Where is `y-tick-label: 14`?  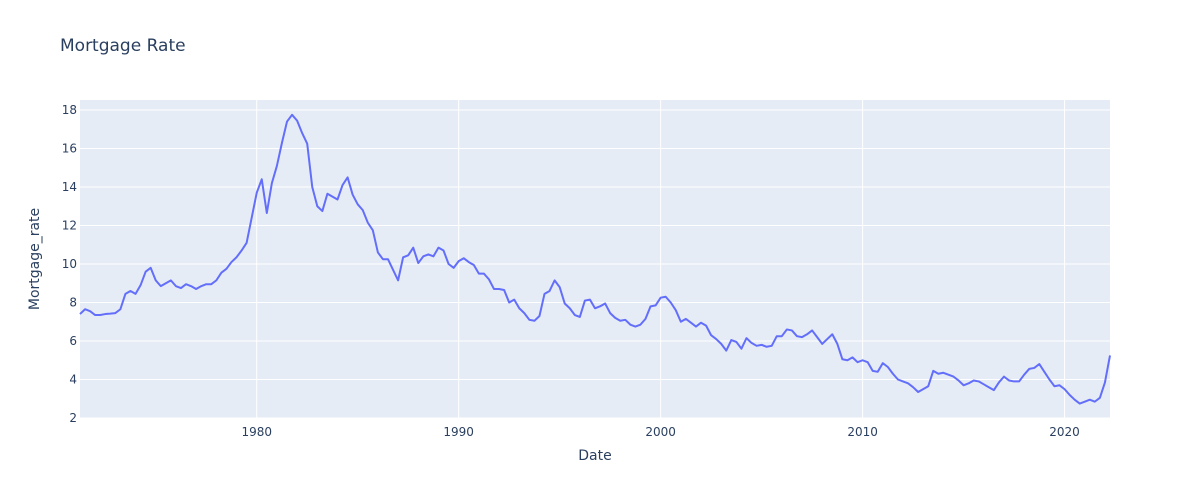 y-tick-label: 14 is located at coordinates (69, 187).